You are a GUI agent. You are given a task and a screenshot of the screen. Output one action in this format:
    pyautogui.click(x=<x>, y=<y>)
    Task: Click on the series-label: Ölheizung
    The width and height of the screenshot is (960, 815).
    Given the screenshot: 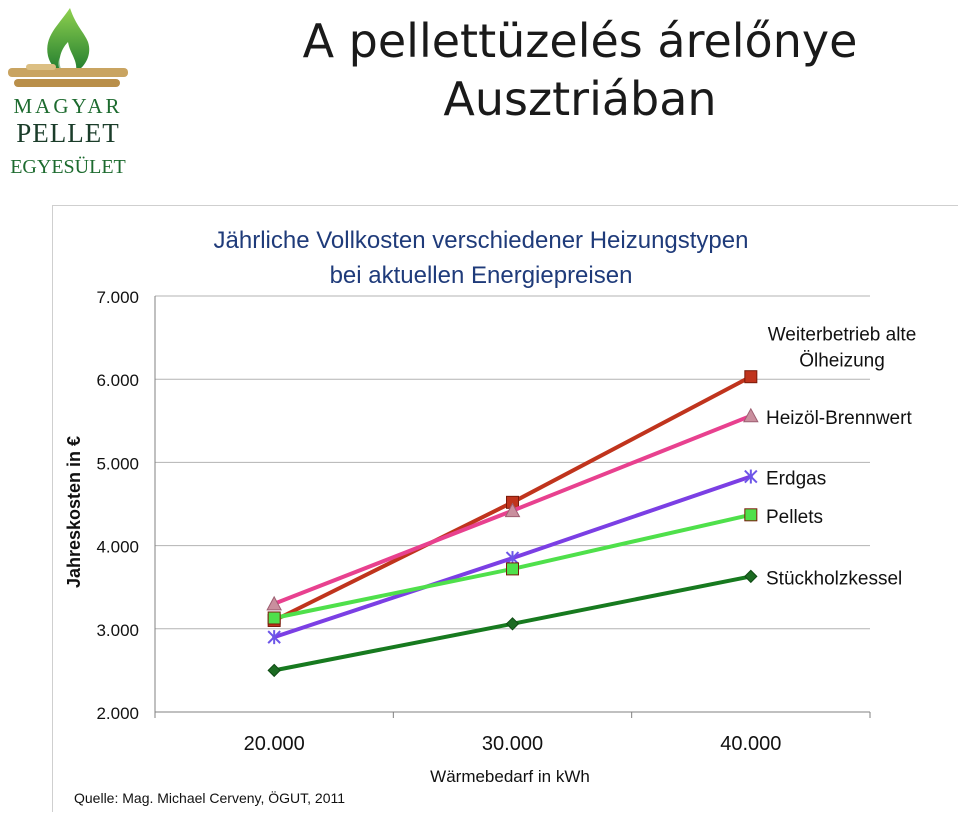 What is the action you would take?
    pyautogui.click(x=842, y=361)
    